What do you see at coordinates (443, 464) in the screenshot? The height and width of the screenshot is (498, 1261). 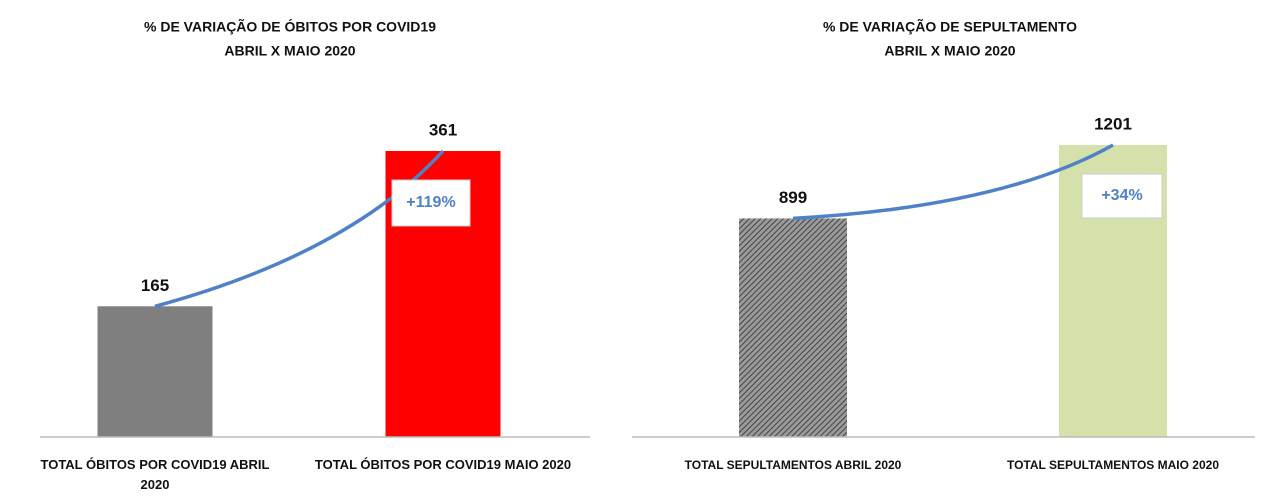 I see `x-tick-label: TOTAL ÓBITOS POR COVID19 MAIO 2020` at bounding box center [443, 464].